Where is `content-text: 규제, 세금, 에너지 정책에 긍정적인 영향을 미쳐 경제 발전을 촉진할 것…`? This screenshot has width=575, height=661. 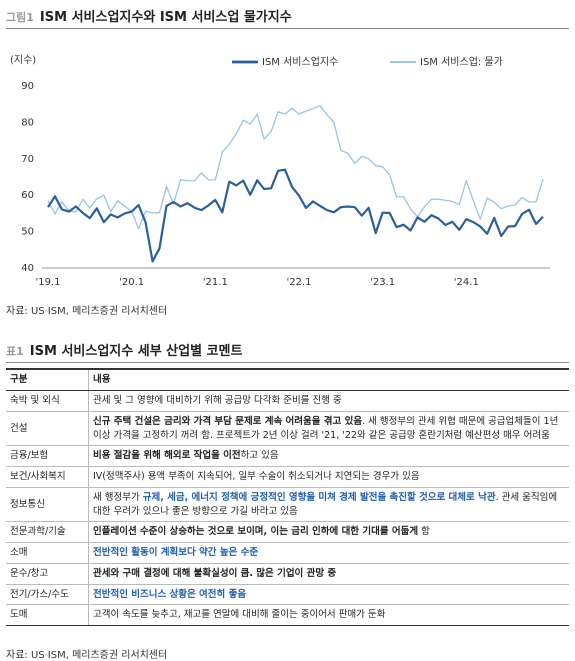 content-text: 규제, 세금, 에너지 정책에 긍정적인 영향을 미쳐 경제 발전을 촉진할 것… is located at coordinates (319, 497).